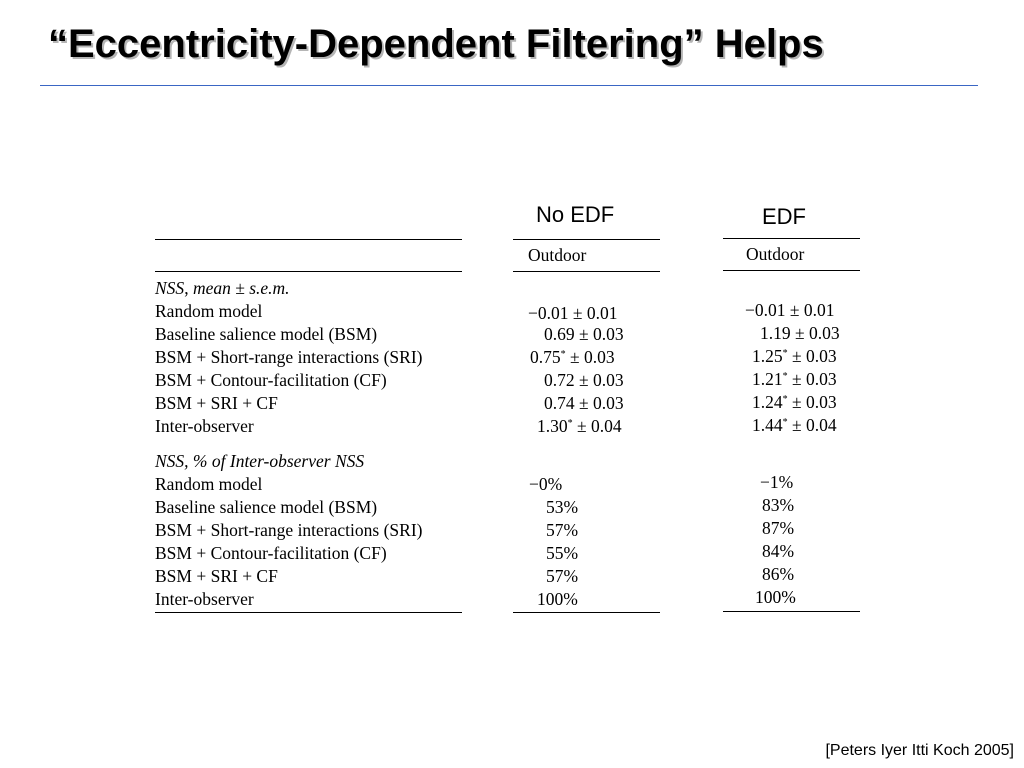  Describe the element at coordinates (794, 379) in the screenshot. I see `edf-value: 1.21* ± 0.03` at that location.